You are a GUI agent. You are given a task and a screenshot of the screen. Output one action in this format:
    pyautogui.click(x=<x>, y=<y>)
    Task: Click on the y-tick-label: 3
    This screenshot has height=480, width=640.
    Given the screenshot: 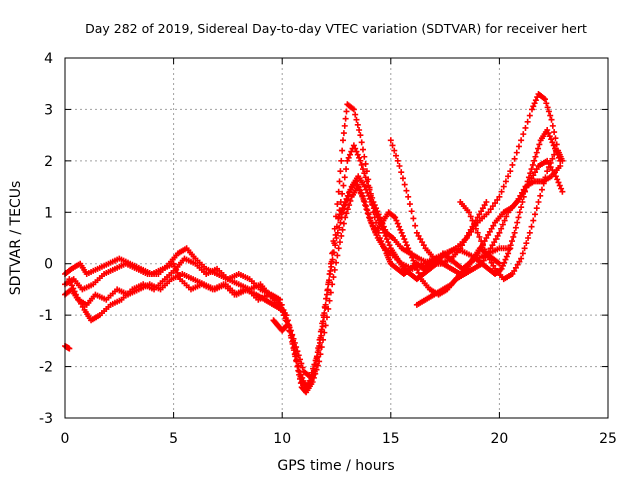 What is the action you would take?
    pyautogui.click(x=48, y=110)
    